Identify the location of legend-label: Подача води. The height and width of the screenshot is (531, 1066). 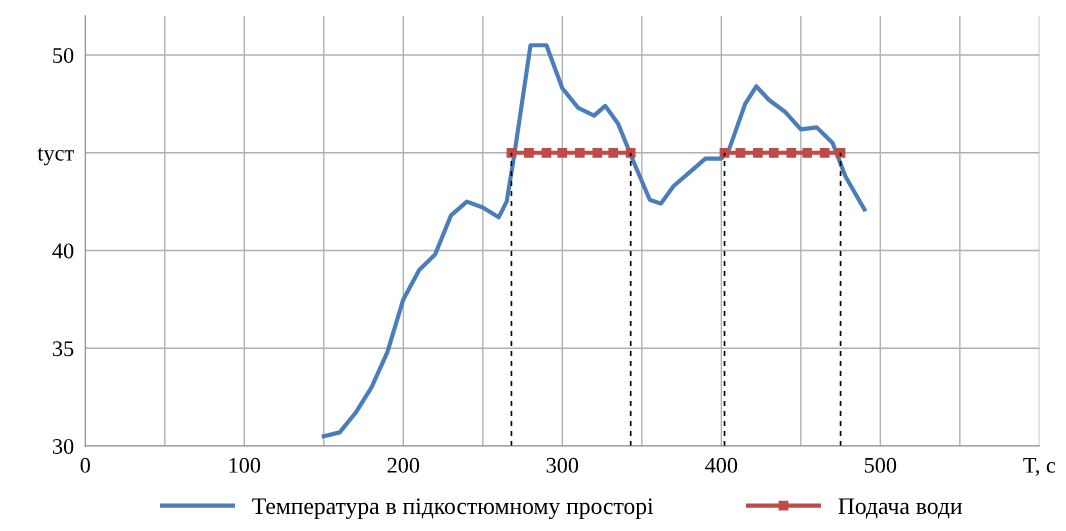
(900, 508).